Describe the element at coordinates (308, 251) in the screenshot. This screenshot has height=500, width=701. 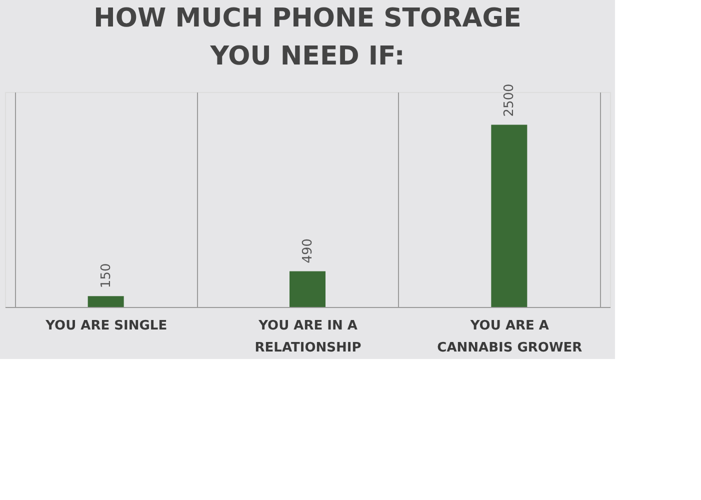
I see `data-label: 490` at that location.